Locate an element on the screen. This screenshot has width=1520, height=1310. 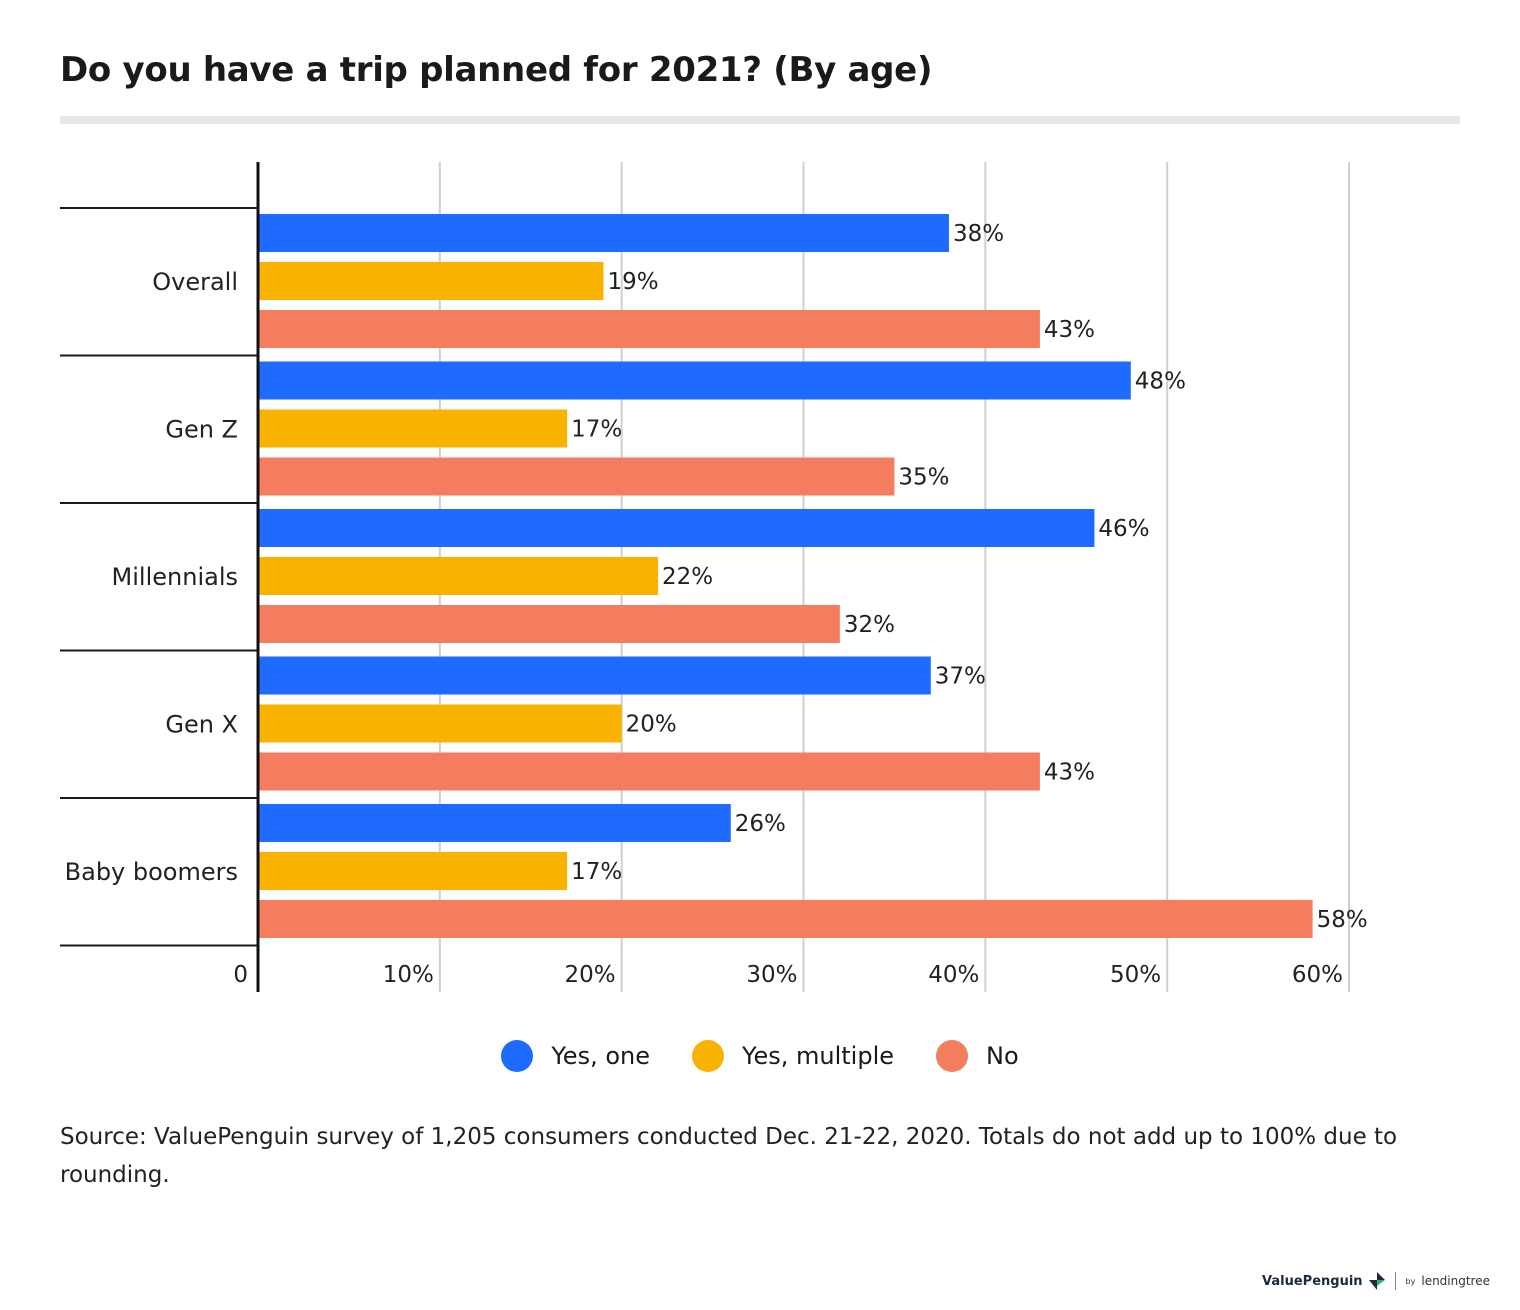
legend-label-no: No is located at coordinates (1002, 1056).